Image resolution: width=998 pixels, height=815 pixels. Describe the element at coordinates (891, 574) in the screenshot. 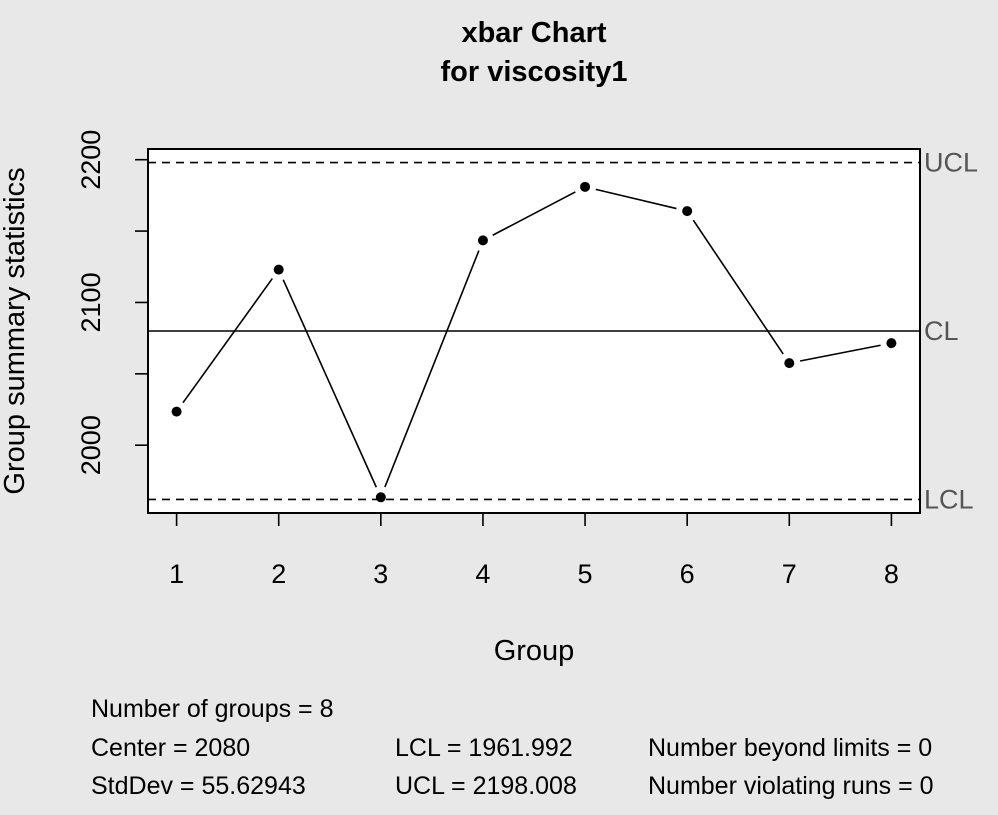

I see `x-tick-label: 8` at that location.